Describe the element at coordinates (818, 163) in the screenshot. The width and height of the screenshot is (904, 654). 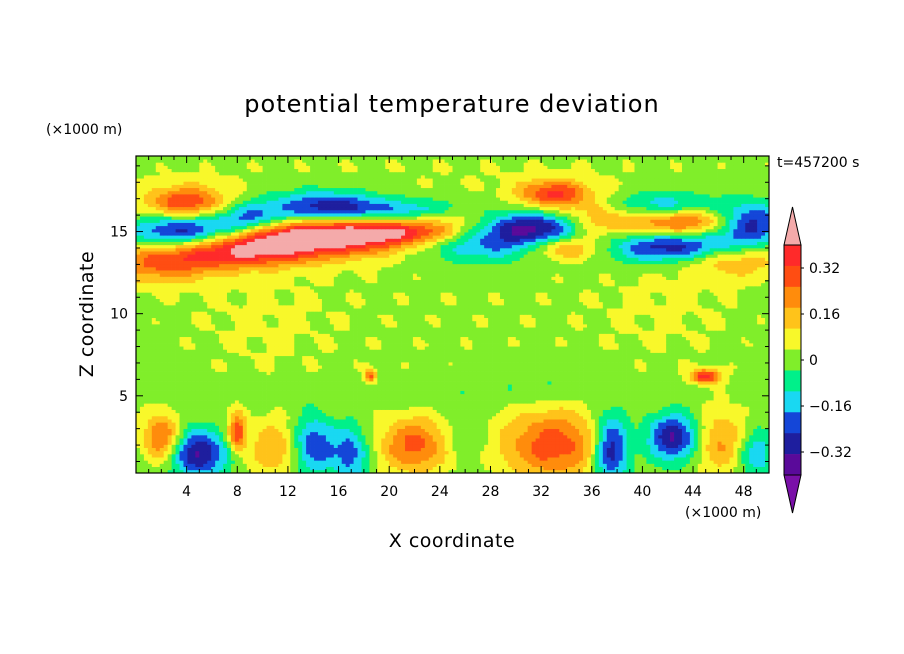
I see `time-label: t=457200 s` at that location.